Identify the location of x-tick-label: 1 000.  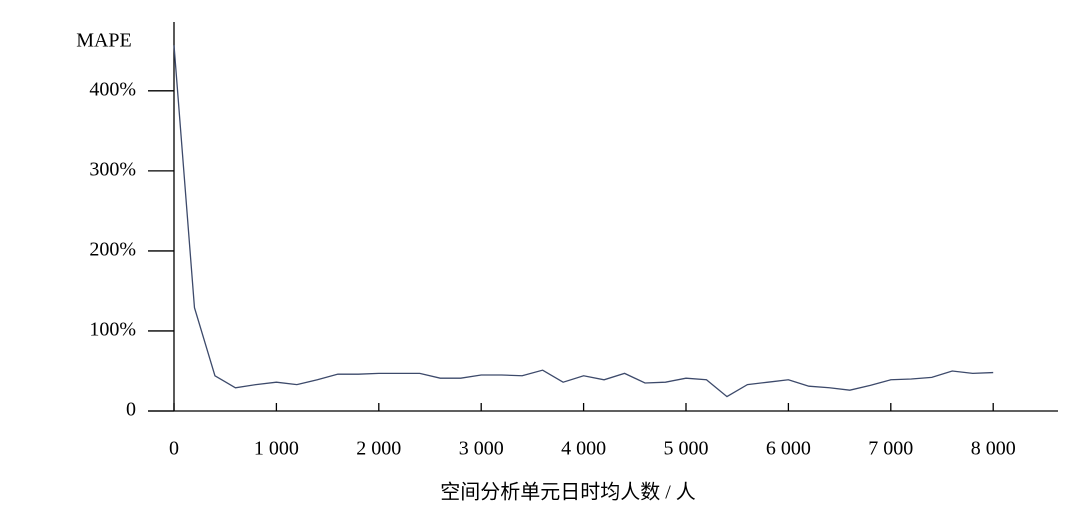
(276, 449).